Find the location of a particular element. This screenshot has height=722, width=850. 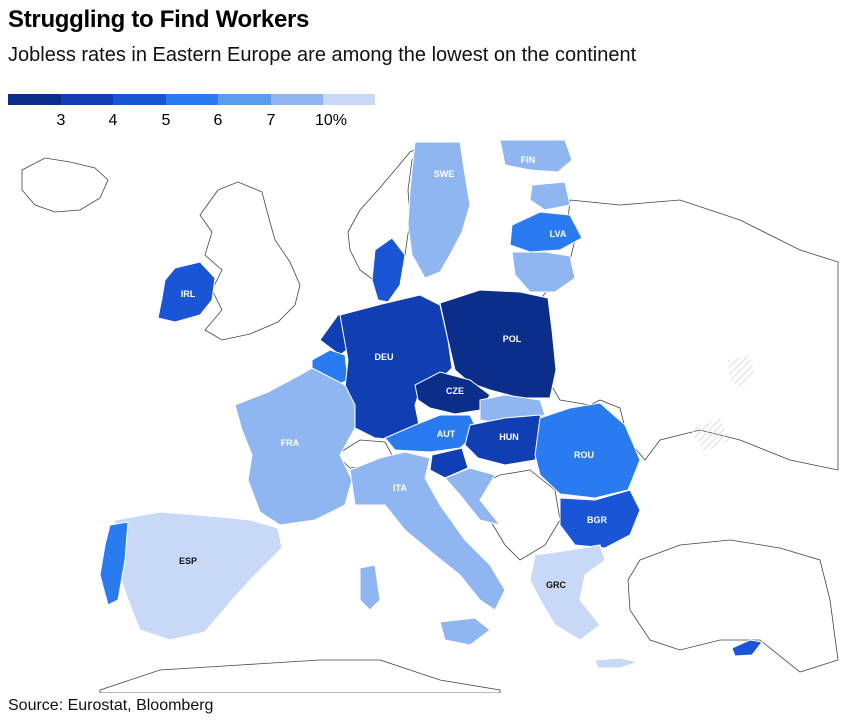

land-iceland is located at coordinates (65, 185).